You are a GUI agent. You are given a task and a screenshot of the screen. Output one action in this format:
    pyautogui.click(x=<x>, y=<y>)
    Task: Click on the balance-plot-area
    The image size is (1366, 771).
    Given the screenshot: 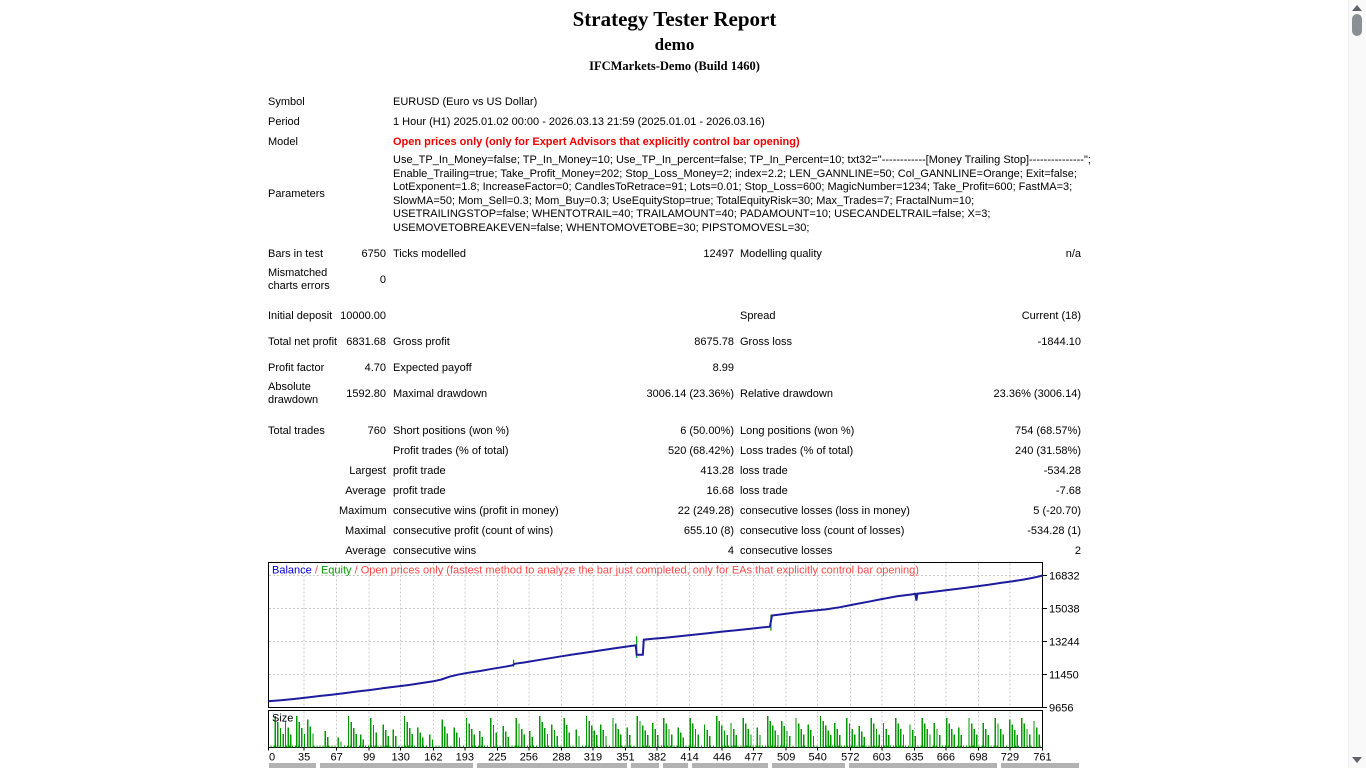 What is the action you would take?
    pyautogui.click(x=655, y=635)
    